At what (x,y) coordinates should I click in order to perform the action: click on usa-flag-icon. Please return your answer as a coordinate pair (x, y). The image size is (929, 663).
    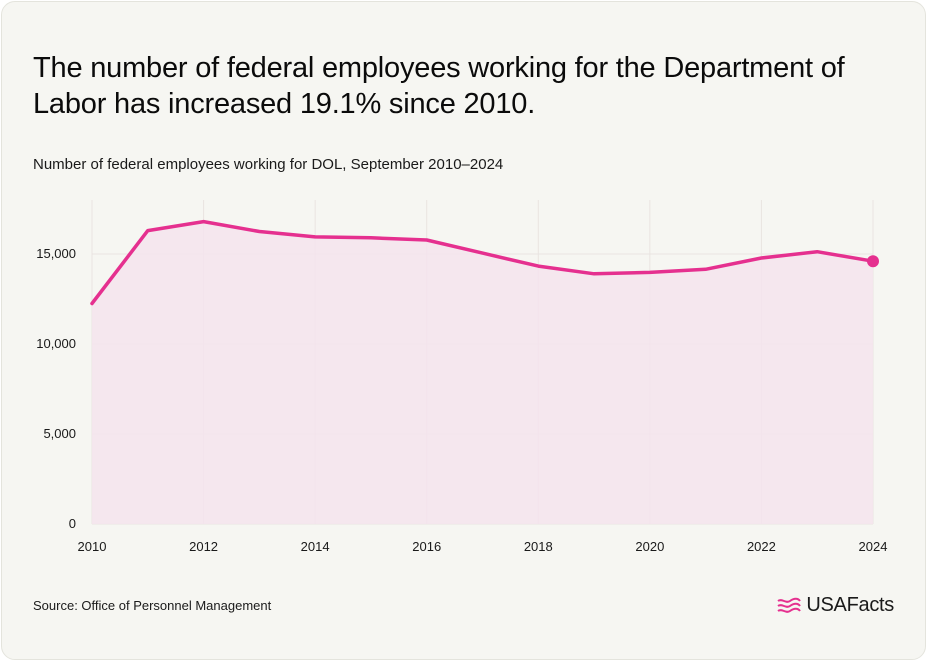
    Looking at the image, I should click on (789, 605).